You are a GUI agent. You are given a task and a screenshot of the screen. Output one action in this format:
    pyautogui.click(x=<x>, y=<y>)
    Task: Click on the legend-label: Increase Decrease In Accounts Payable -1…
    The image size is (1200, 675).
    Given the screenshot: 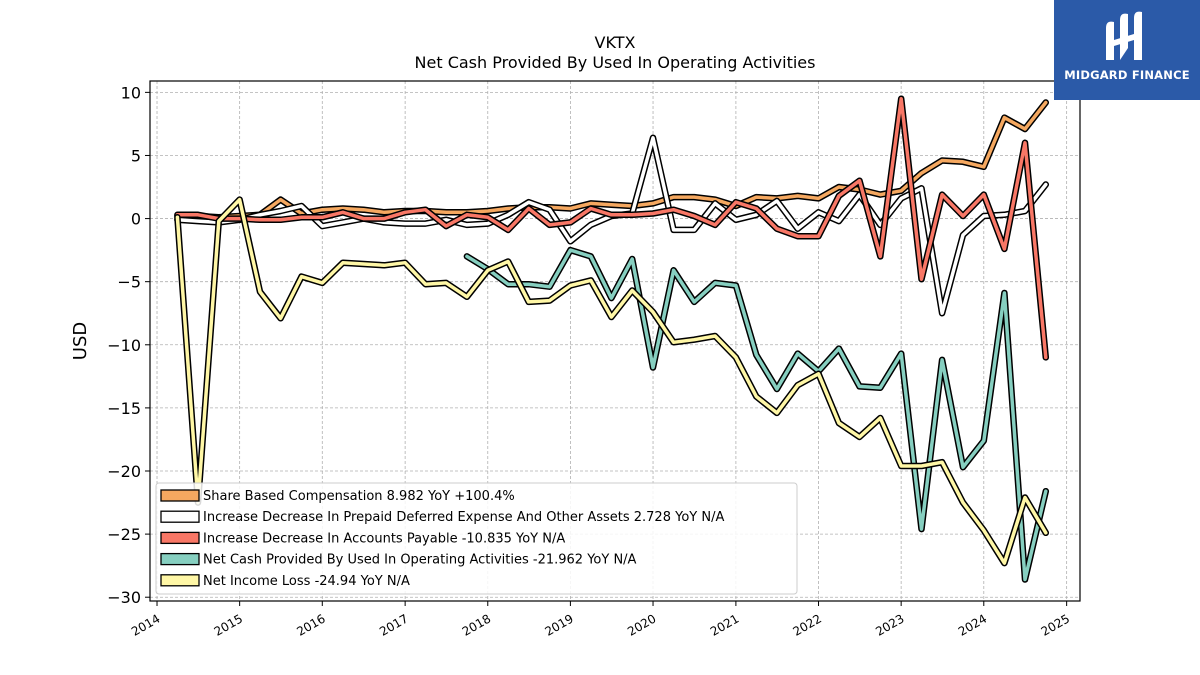 What is the action you would take?
    pyautogui.click(x=384, y=538)
    